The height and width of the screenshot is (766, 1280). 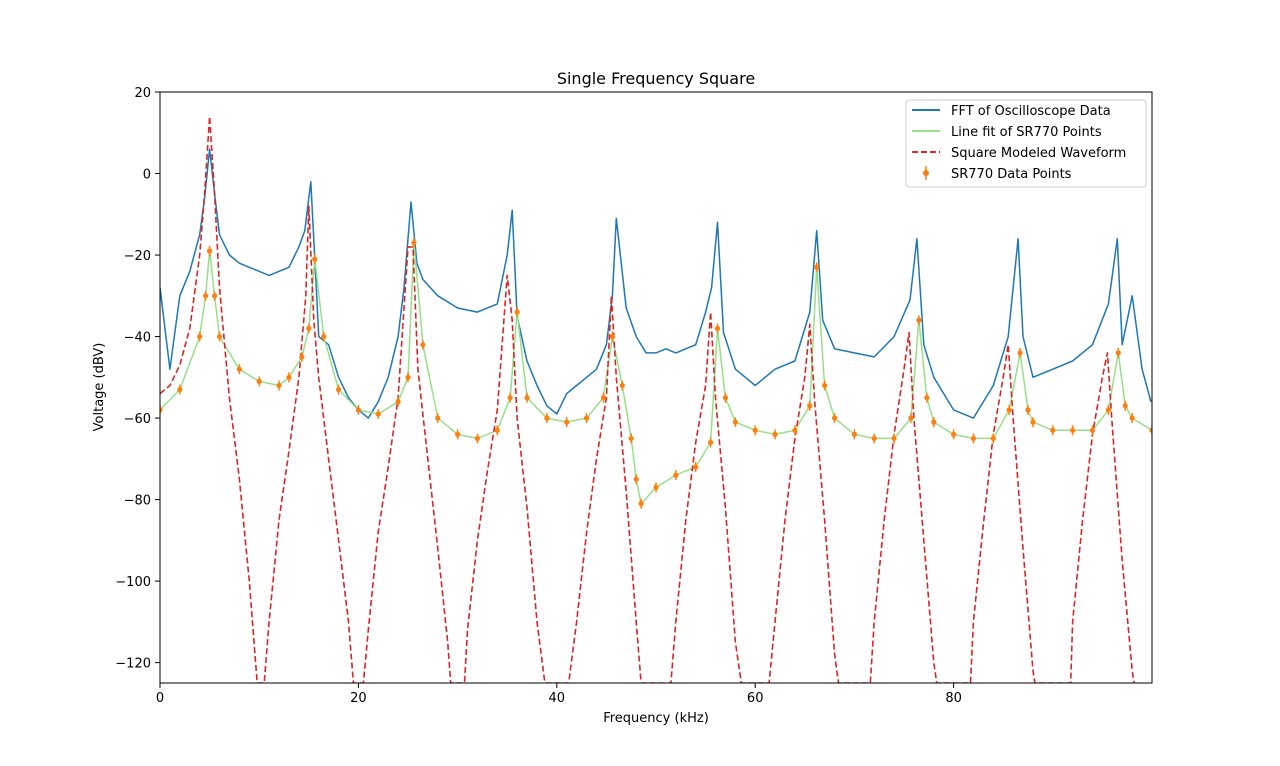 I want to click on legend-label-fft: FFT of Oscilloscope Data, so click(x=1031, y=111).